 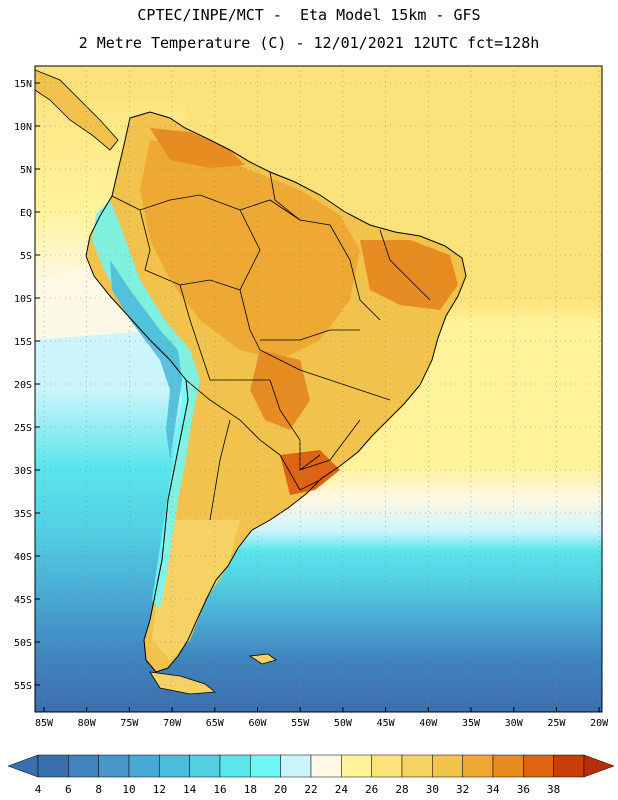 What do you see at coordinates (556, 723) in the screenshot?
I see `lon-label: 25W` at bounding box center [556, 723].